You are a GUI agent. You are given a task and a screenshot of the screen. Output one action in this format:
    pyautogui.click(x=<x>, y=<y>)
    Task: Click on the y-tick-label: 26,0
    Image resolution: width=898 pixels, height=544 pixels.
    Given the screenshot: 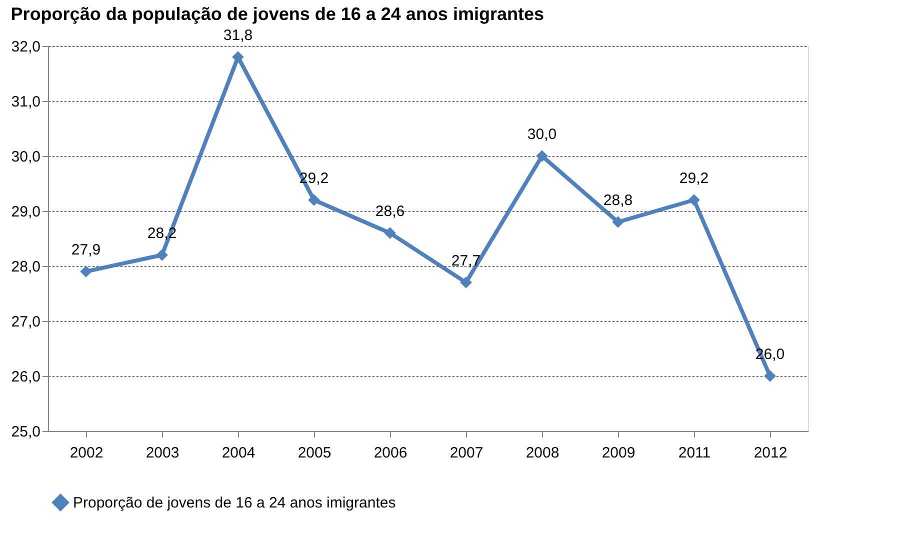 What is the action you would take?
    pyautogui.click(x=25, y=377)
    